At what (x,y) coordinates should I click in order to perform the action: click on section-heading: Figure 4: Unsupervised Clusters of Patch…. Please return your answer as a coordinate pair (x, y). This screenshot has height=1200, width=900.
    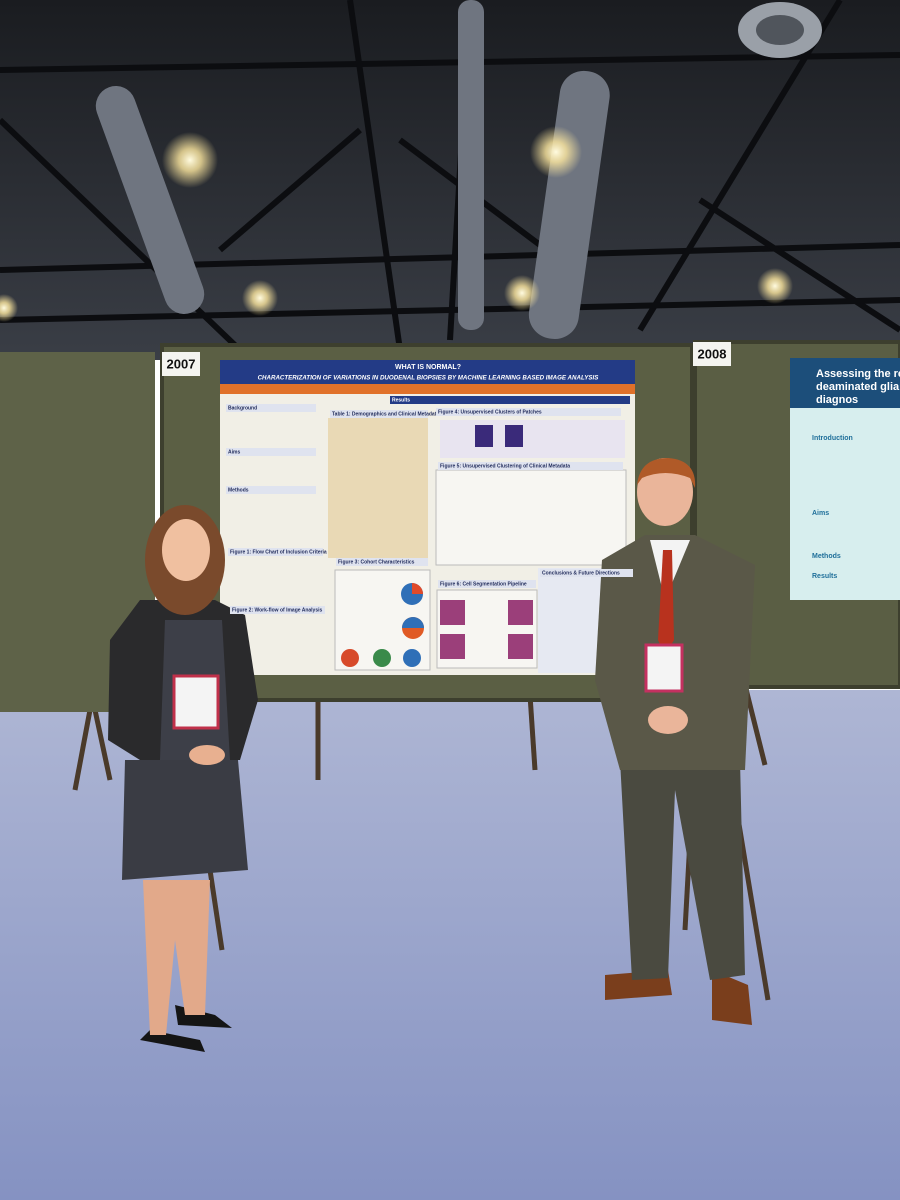
    Looking at the image, I should click on (490, 412).